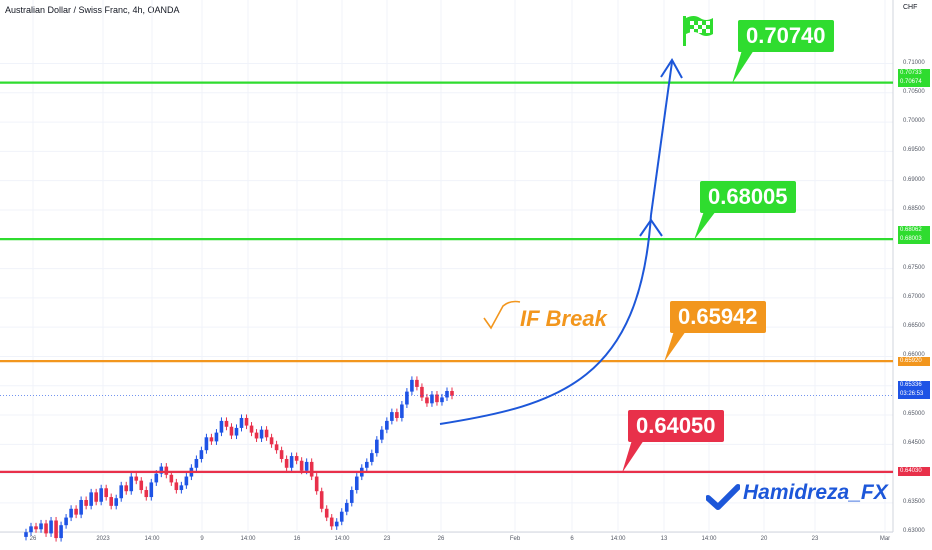 The width and height of the screenshot is (932, 550). Describe the element at coordinates (563, 318) in the screenshot. I see `if-break-annotation: IF Break` at that location.